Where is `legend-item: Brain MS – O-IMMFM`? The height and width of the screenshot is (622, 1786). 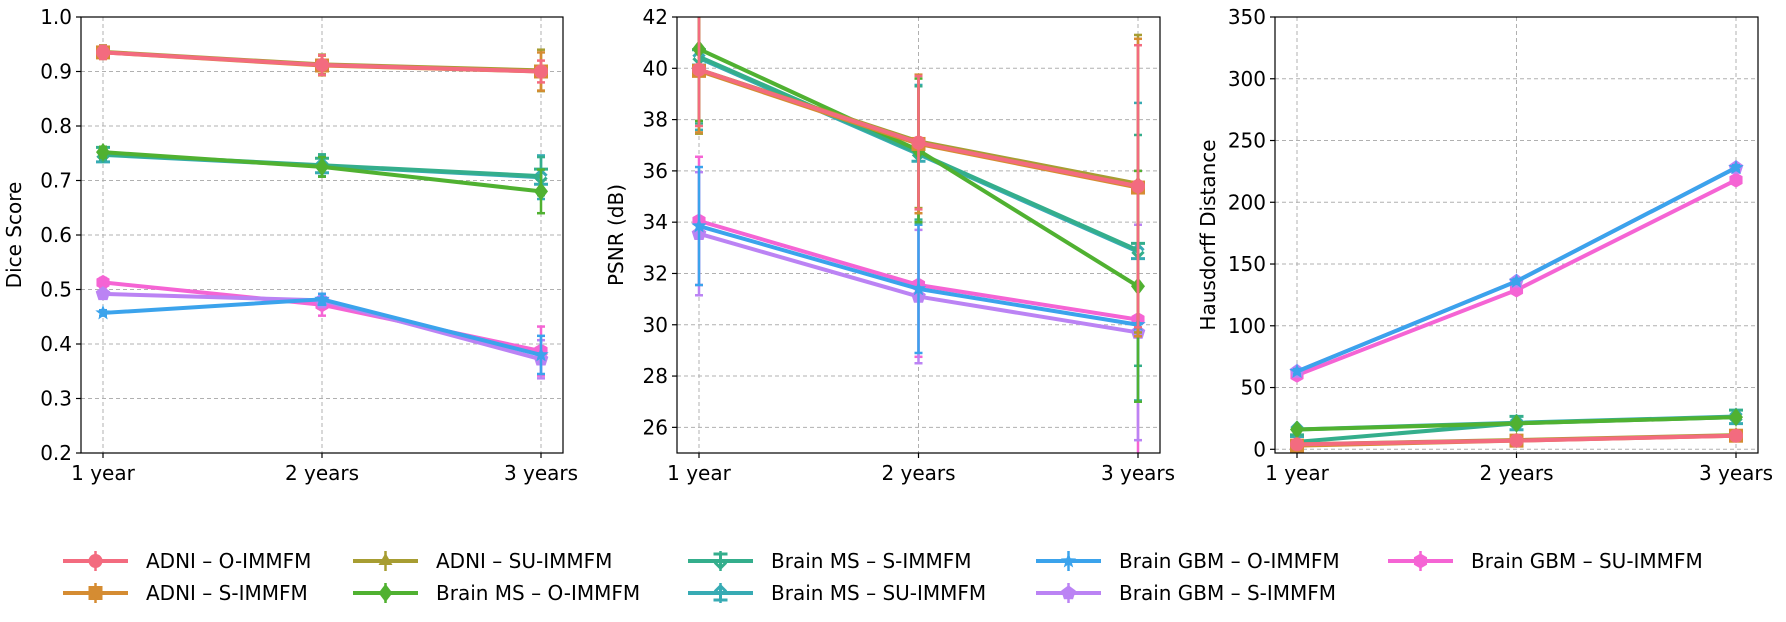 legend-item: Brain MS – O-IMMFM is located at coordinates (496, 593).